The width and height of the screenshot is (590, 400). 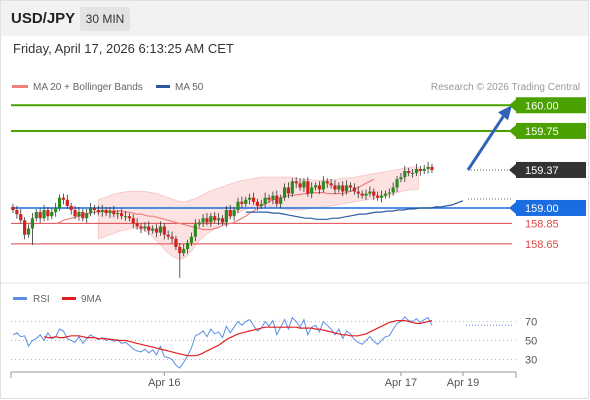 I want to click on ma50-legend-label: MA 50, so click(x=189, y=87).